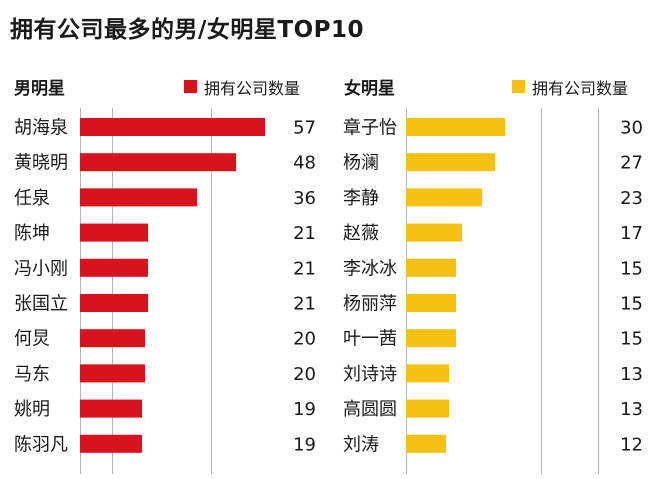 The image size is (660, 479). What do you see at coordinates (32, 409) in the screenshot?
I see `male-category-label: 姚明` at bounding box center [32, 409].